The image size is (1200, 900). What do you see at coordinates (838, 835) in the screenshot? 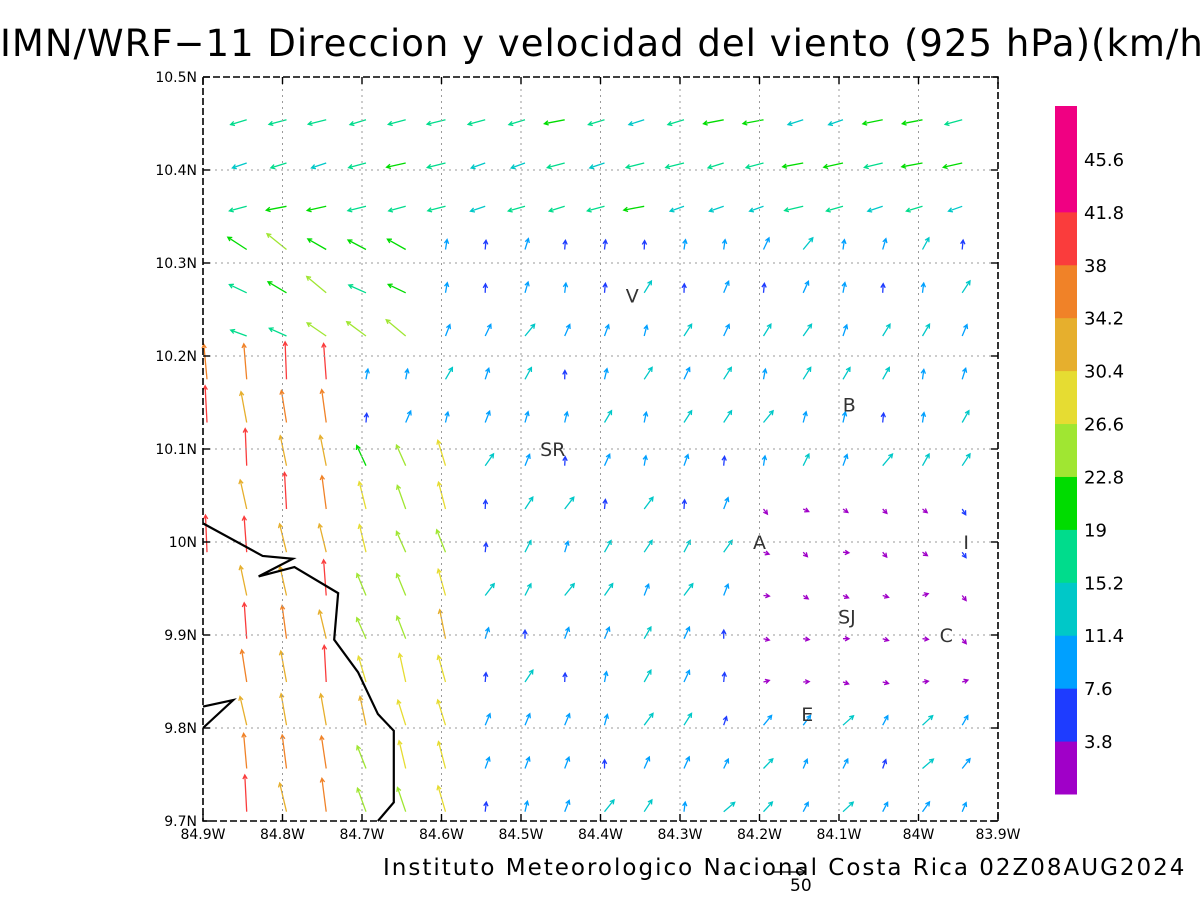
I see `lon-tick-label: 84.1W` at bounding box center [838, 835].